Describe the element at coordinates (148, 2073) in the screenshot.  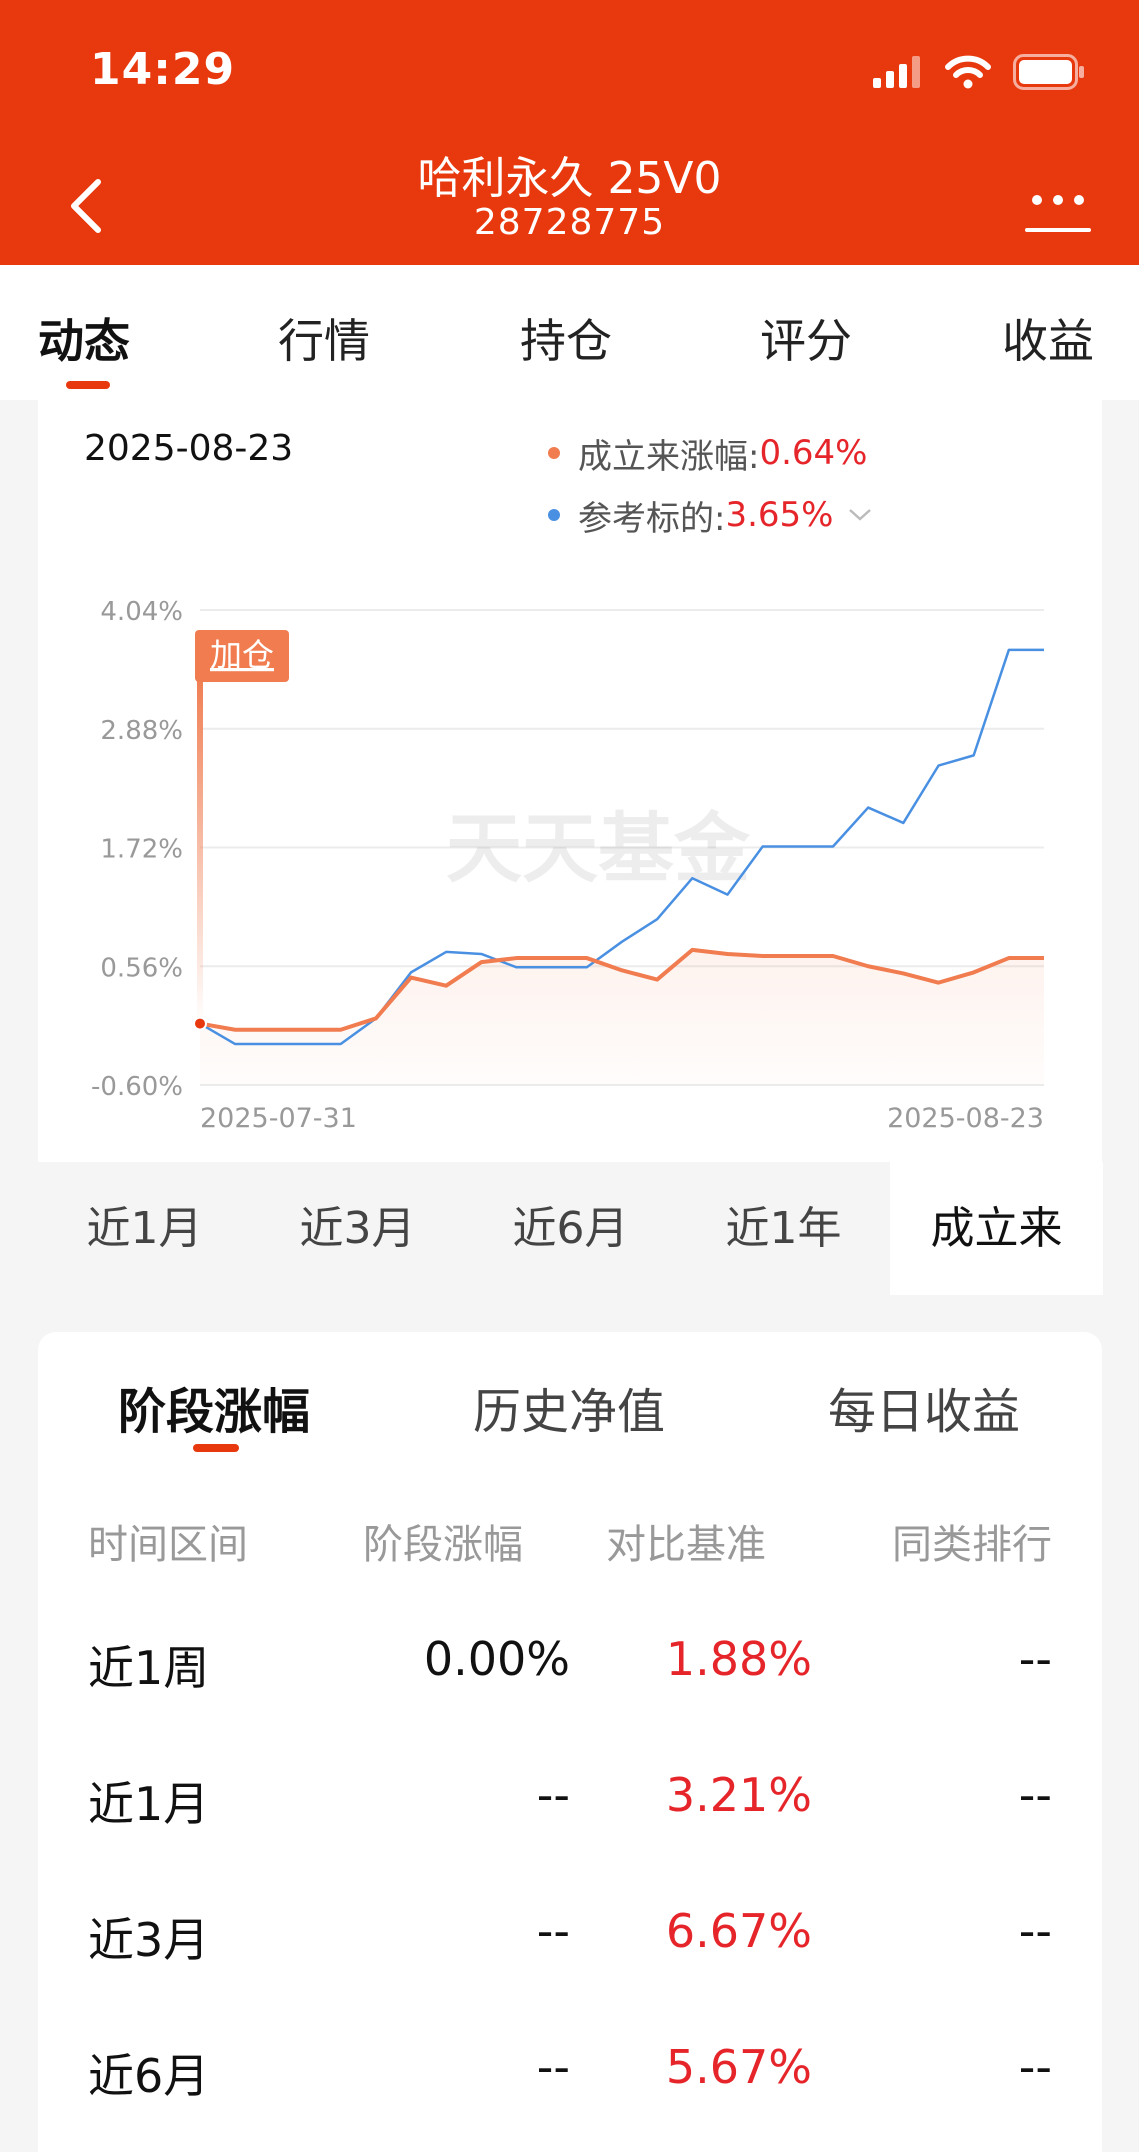
I see `row-period: 近6月` at that location.